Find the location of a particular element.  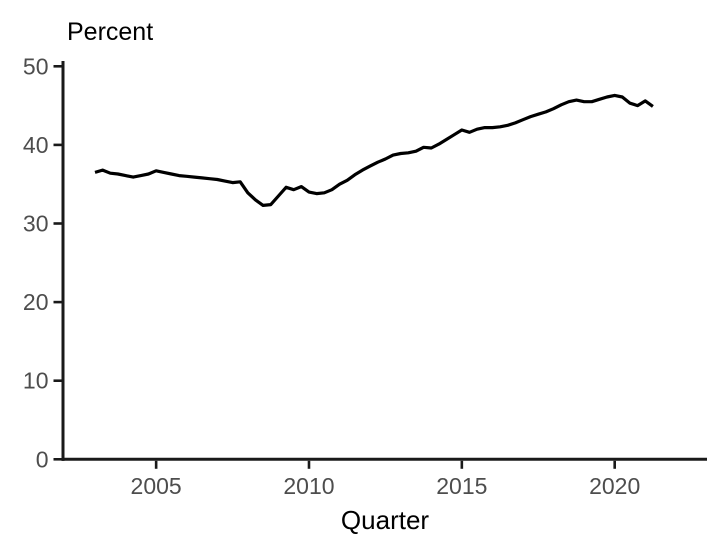

x-tick-label: 2005 is located at coordinates (156, 486).